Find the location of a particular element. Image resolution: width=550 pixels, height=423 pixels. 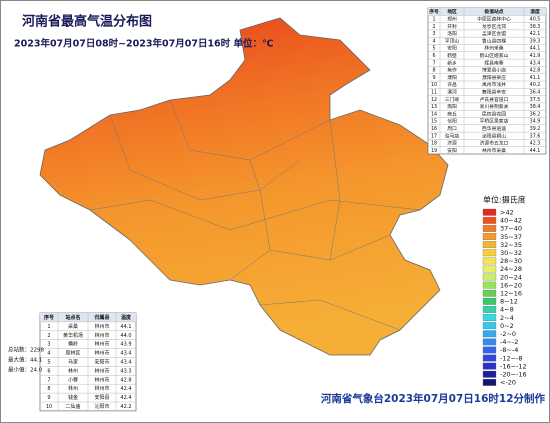

table-cell: 济源 is located at coordinates (452, 143).